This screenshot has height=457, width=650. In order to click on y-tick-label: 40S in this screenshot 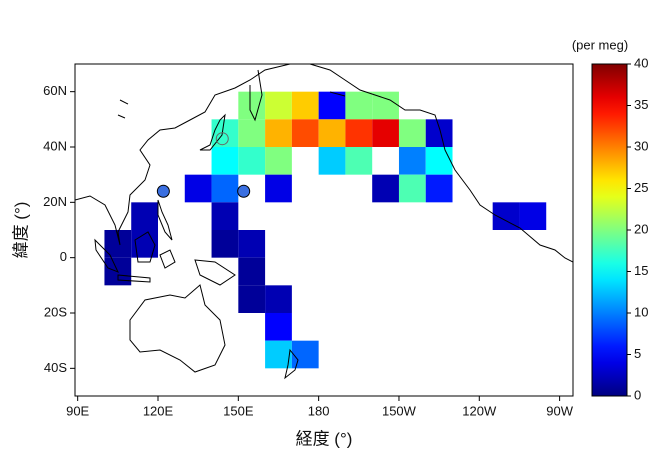, I will do `click(55, 367)`.